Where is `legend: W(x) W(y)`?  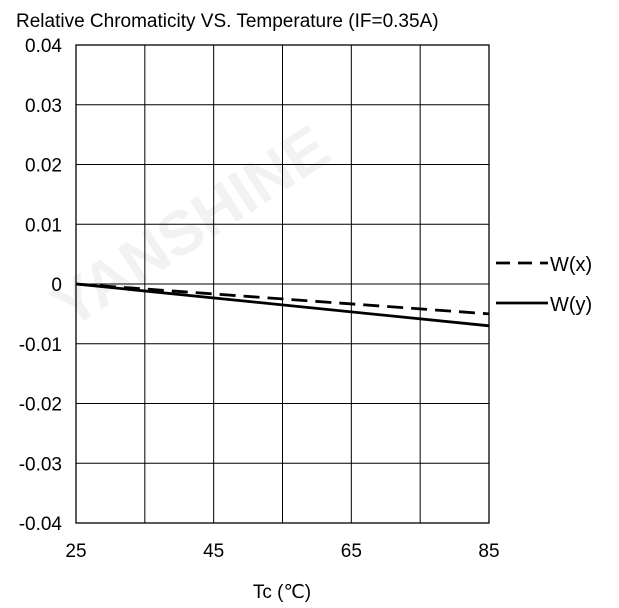 legend: W(x) W(y) is located at coordinates (544, 285).